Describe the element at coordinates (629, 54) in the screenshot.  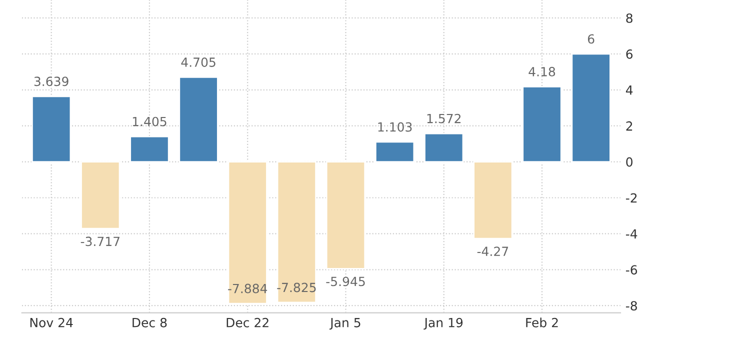
I see `y-tick-label: 6` at that location.